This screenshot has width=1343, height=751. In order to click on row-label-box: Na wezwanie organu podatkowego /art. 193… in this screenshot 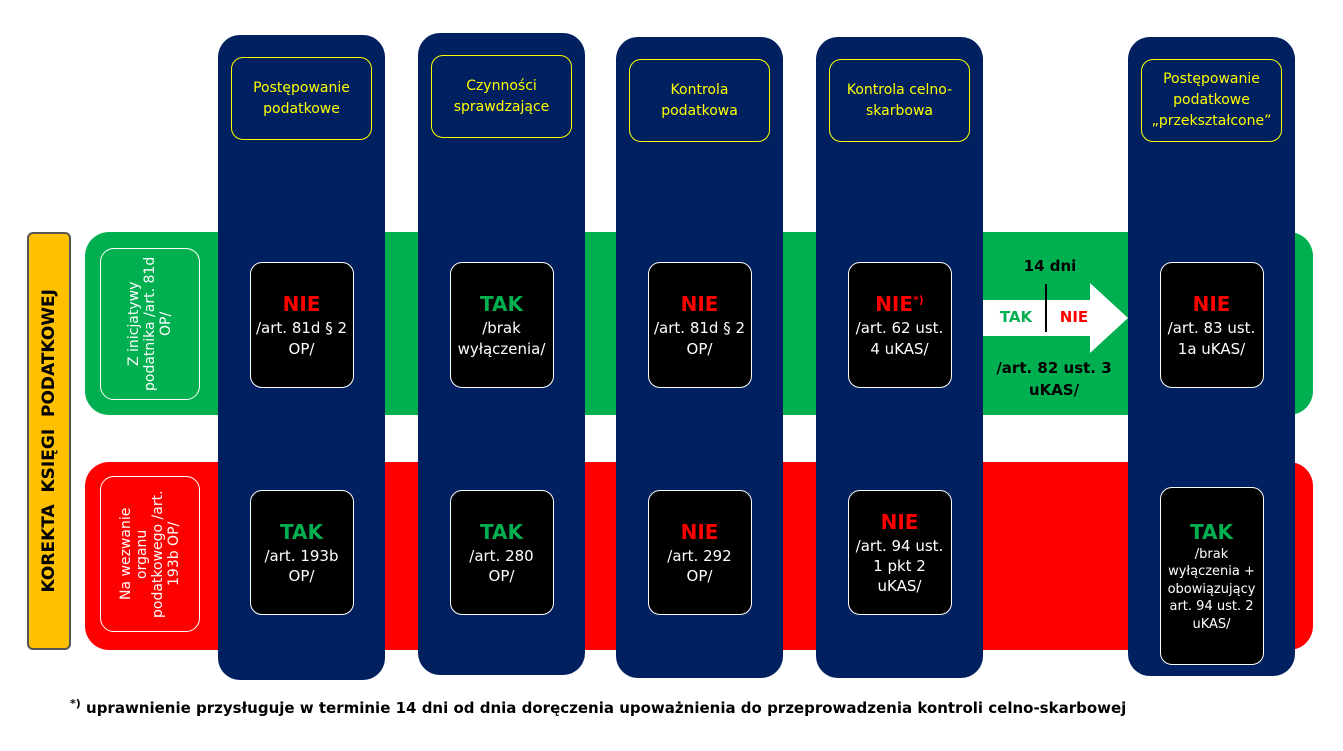, I will do `click(150, 554)`.